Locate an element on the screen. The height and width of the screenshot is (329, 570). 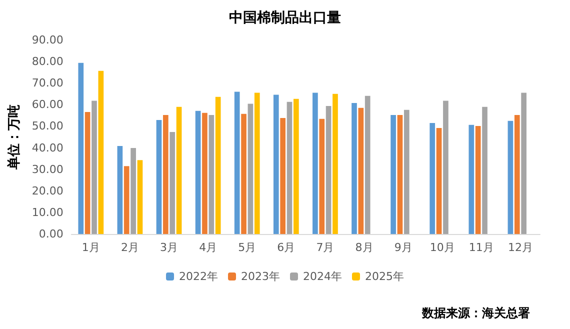
x-tick-label: 3月 is located at coordinates (169, 247).